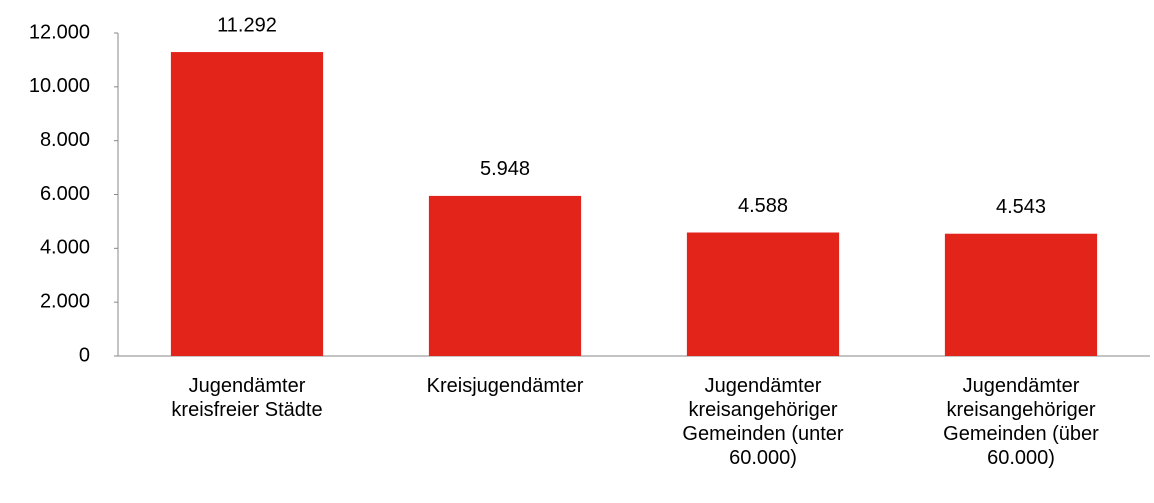 This screenshot has width=1154, height=503. What do you see at coordinates (65, 248) in the screenshot?
I see `y-tick-label: 4.000` at bounding box center [65, 248].